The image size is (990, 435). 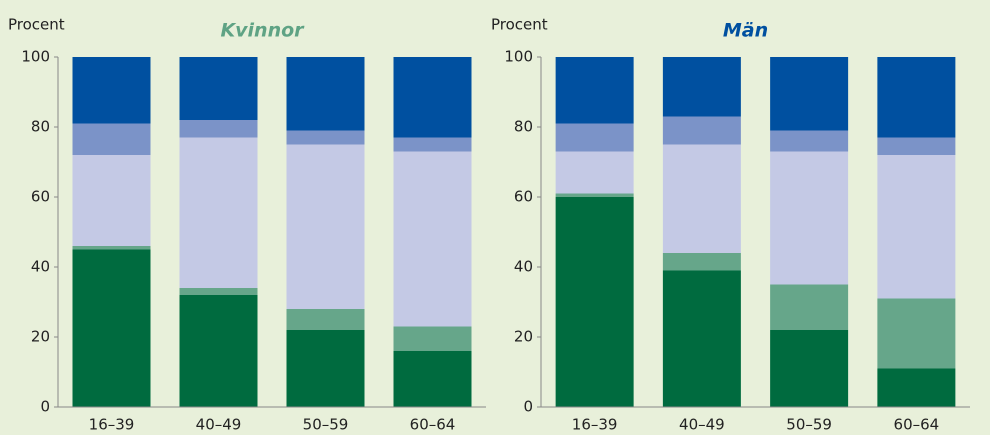 I want to click on chart-title: Kvinnor, so click(x=262, y=31).